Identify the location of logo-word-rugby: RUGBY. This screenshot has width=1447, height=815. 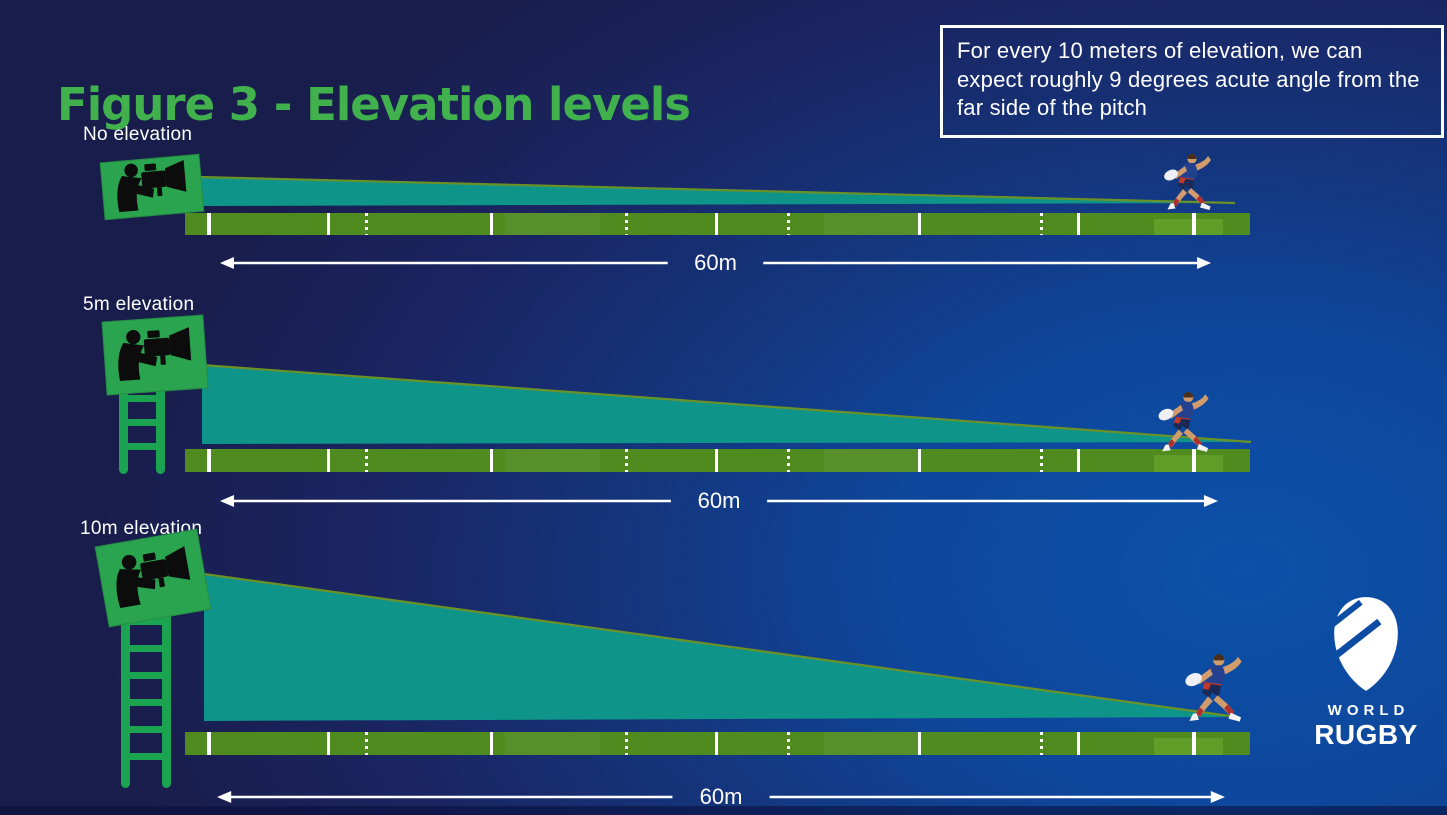
(1366, 734).